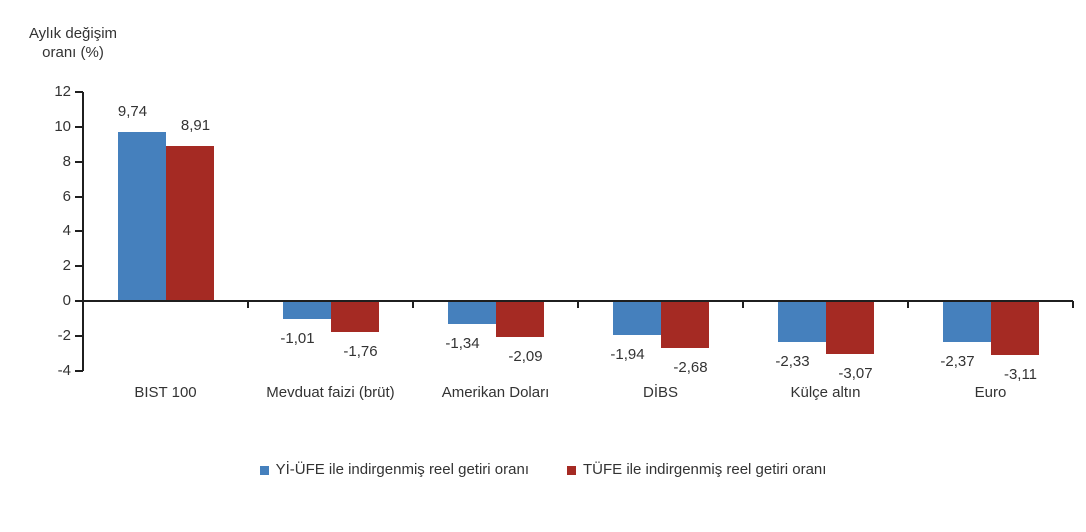 The width and height of the screenshot is (1086, 532). I want to click on bar-value-label: 8,91, so click(195, 125).